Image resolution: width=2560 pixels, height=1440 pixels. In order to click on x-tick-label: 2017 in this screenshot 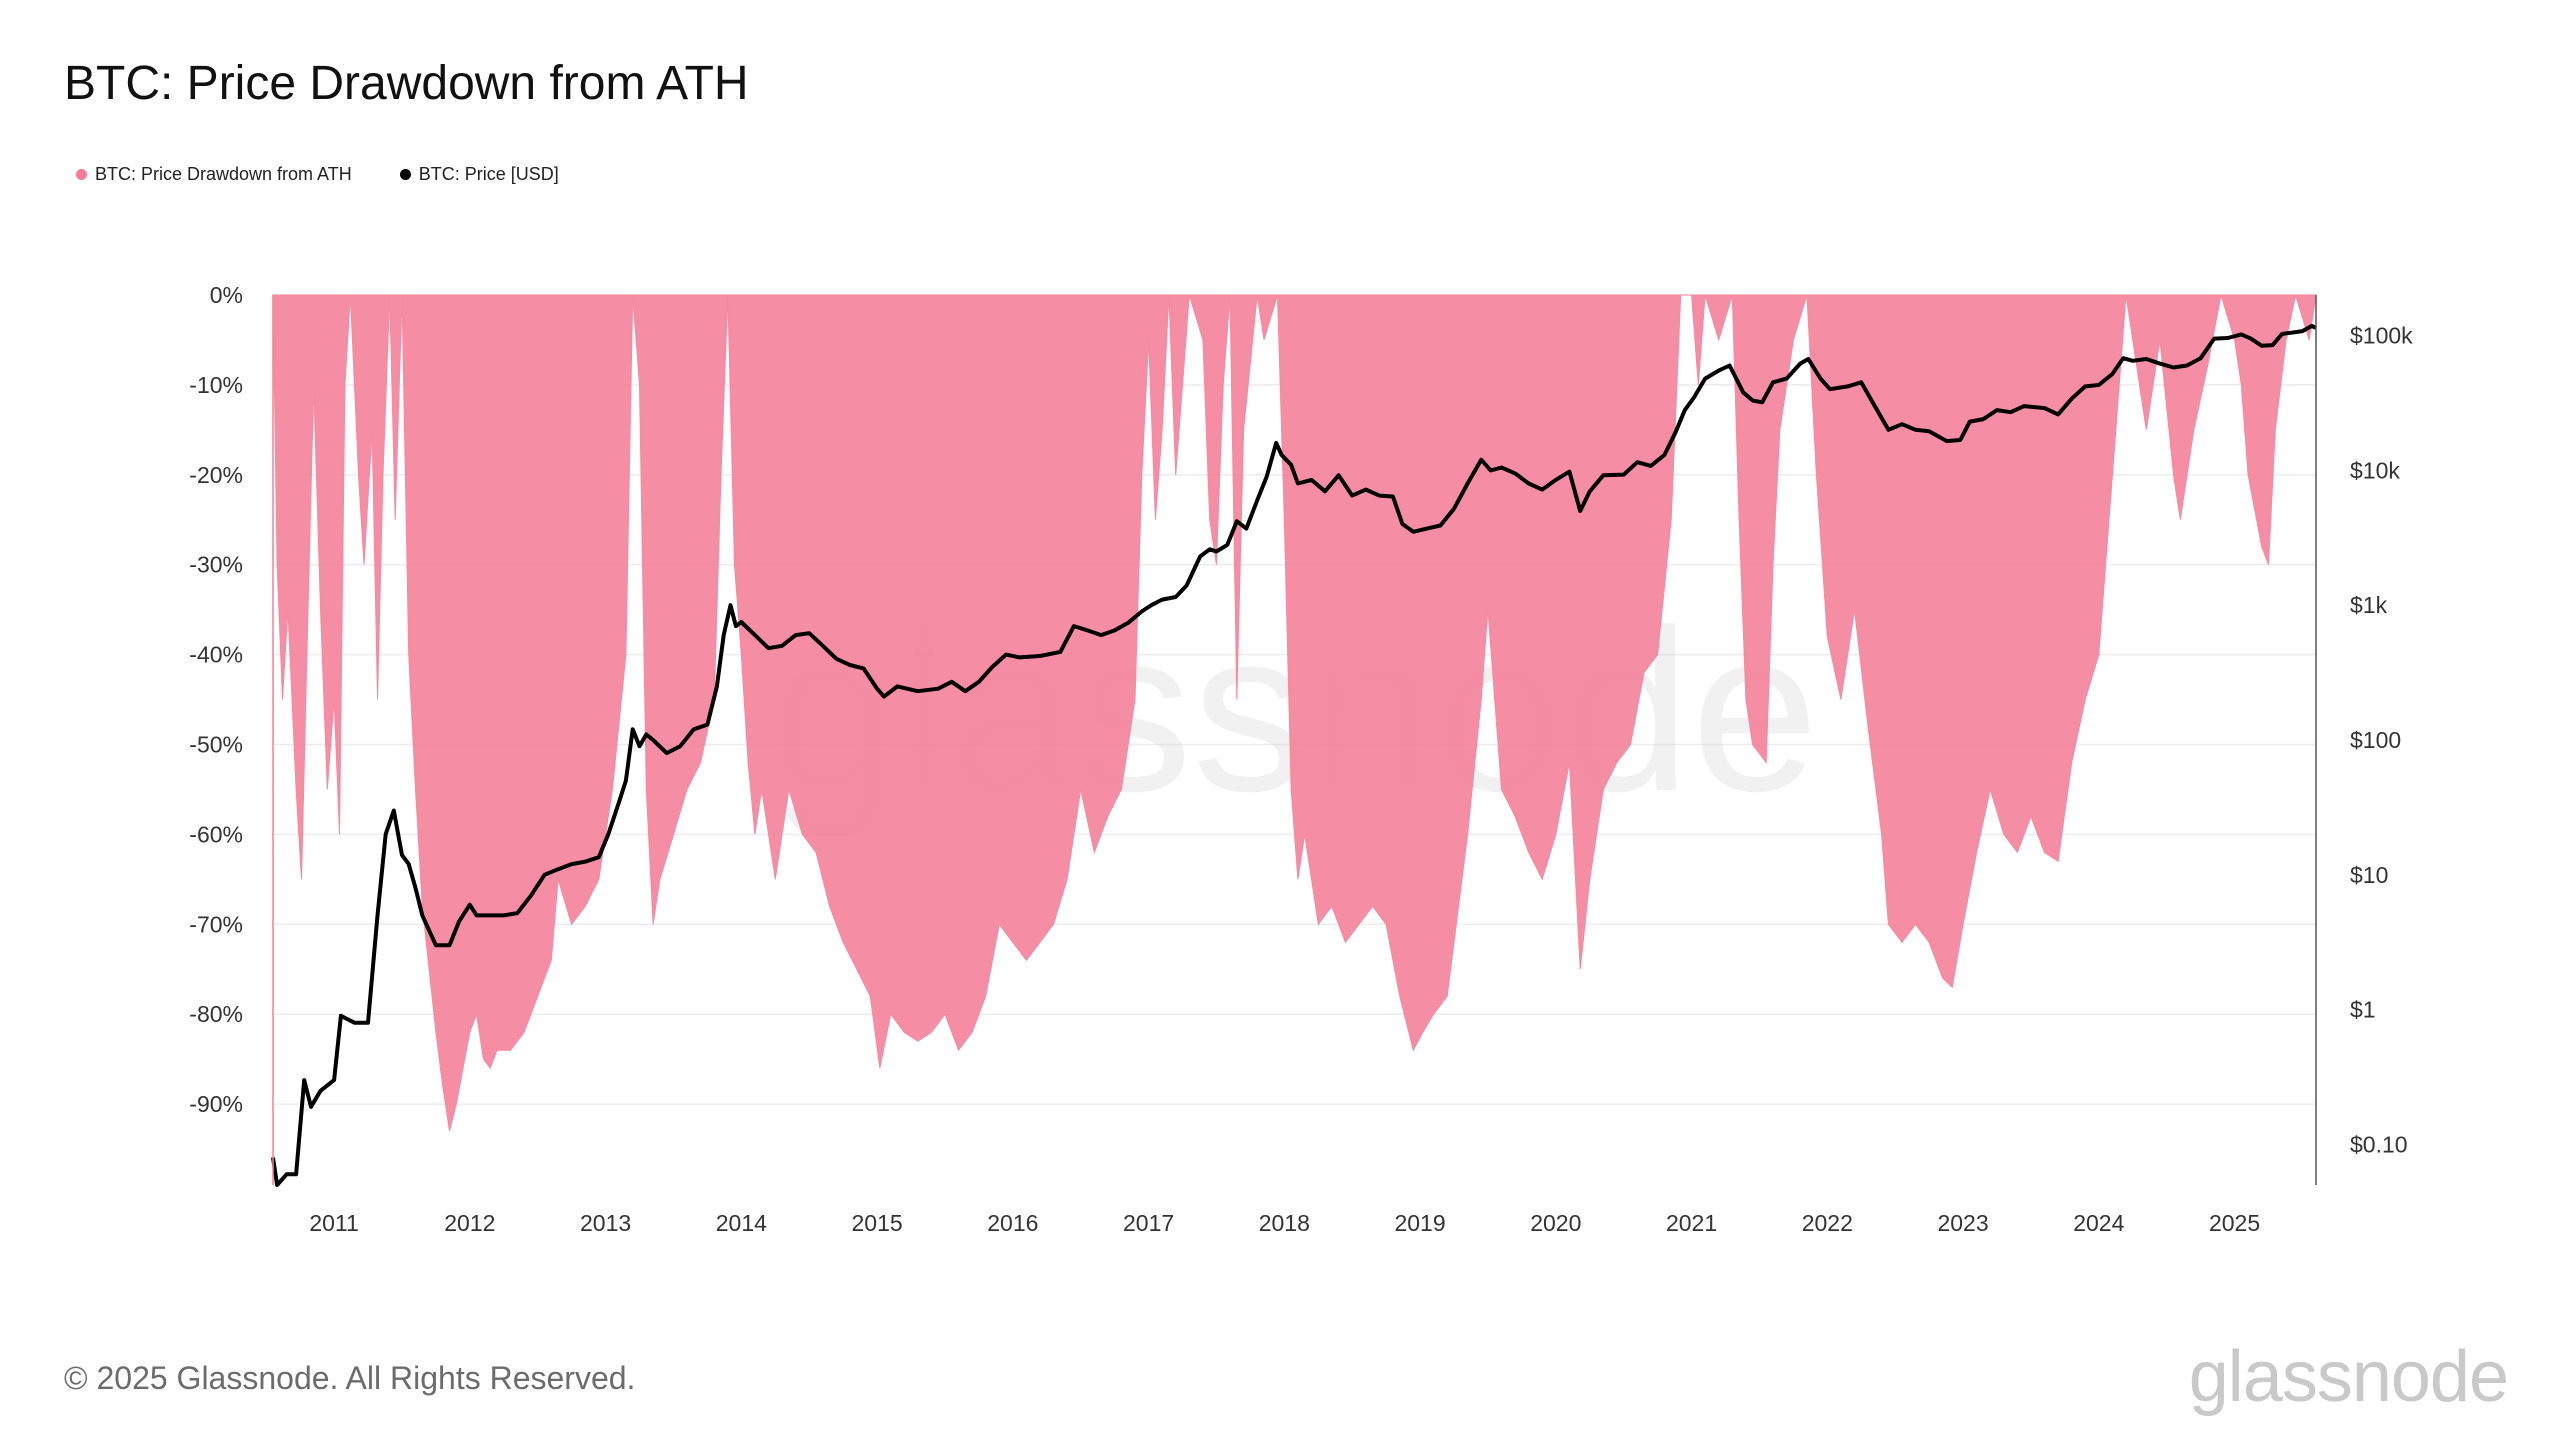, I will do `click(1148, 1223)`.